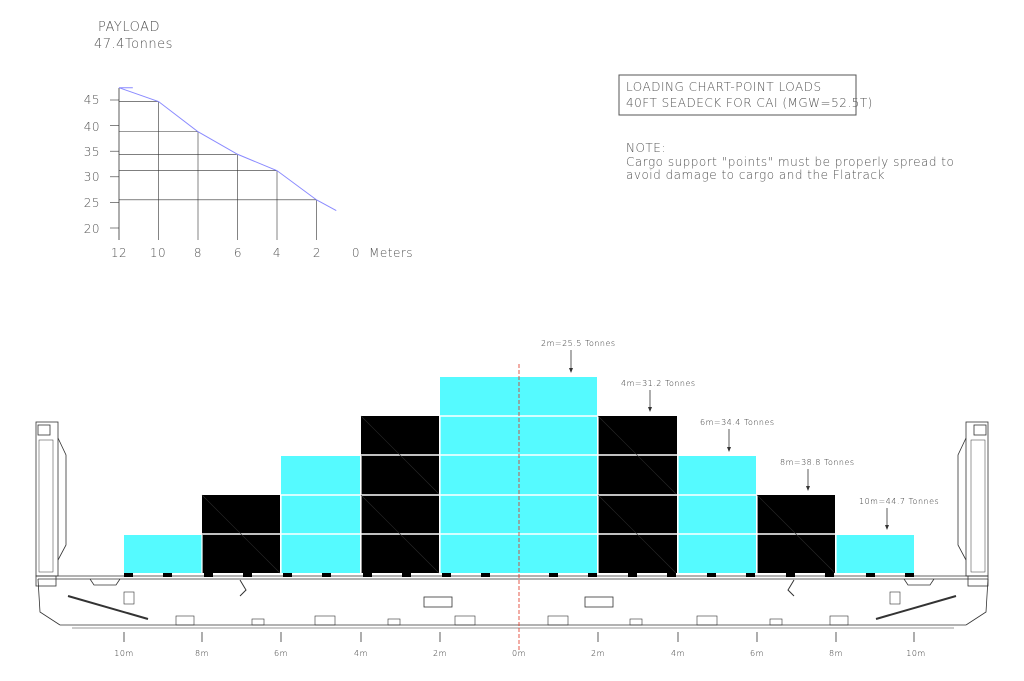  What do you see at coordinates (238, 253) in the screenshot?
I see `x-tick-label: 6` at bounding box center [238, 253].